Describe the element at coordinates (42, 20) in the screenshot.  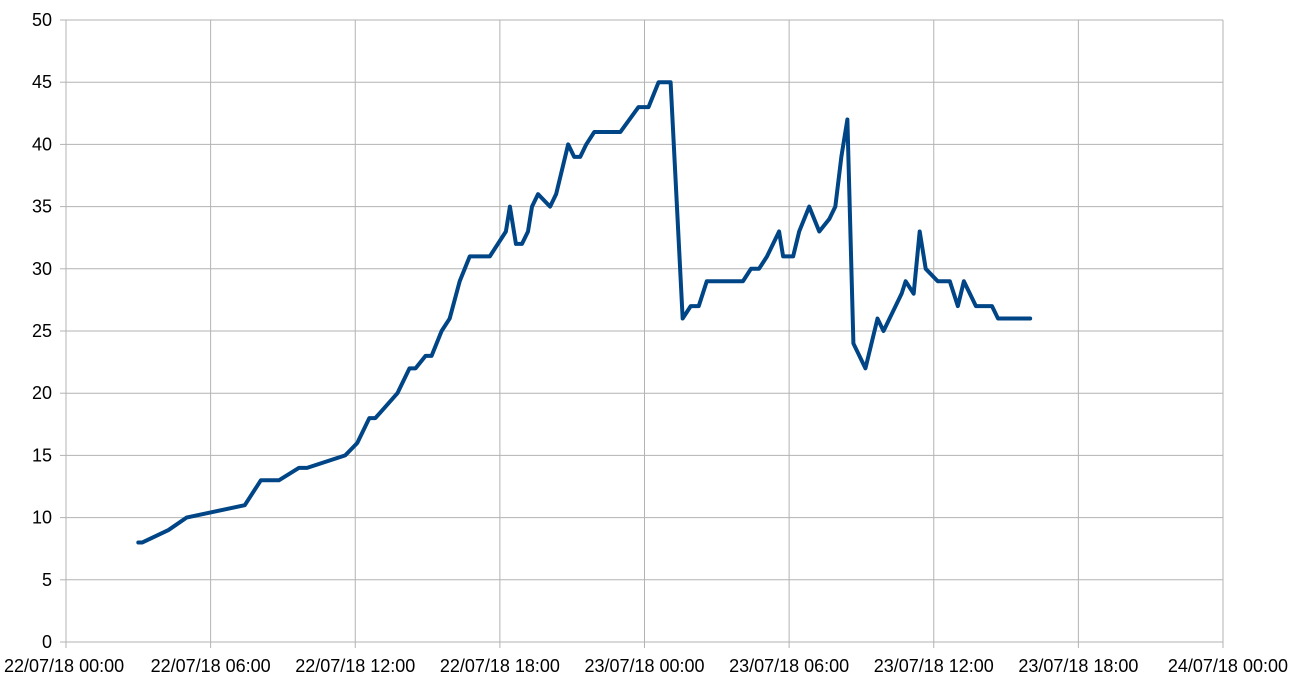
I see `y-tick-label: 50` at that location.